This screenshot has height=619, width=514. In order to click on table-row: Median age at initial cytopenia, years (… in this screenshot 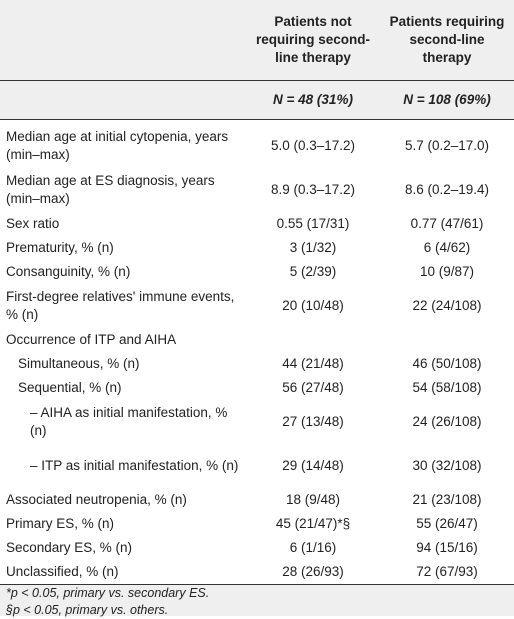, I will do `click(257, 144)`.